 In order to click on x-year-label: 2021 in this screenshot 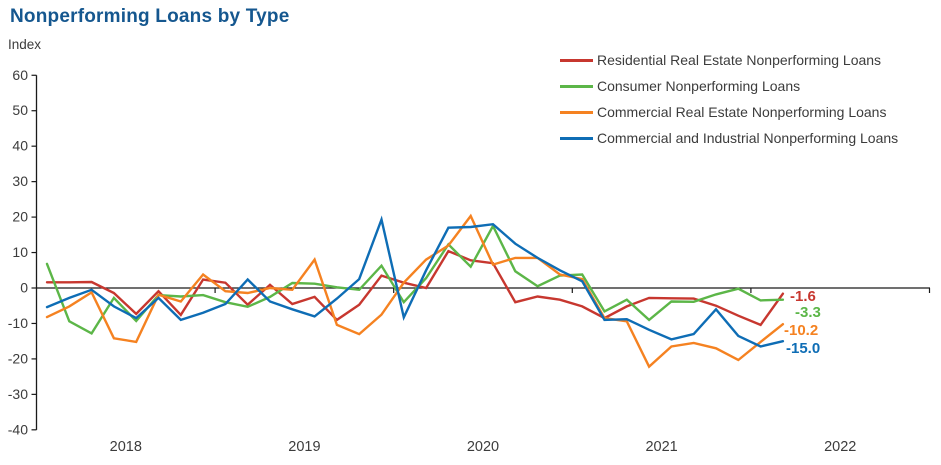, I will do `click(661, 447)`.